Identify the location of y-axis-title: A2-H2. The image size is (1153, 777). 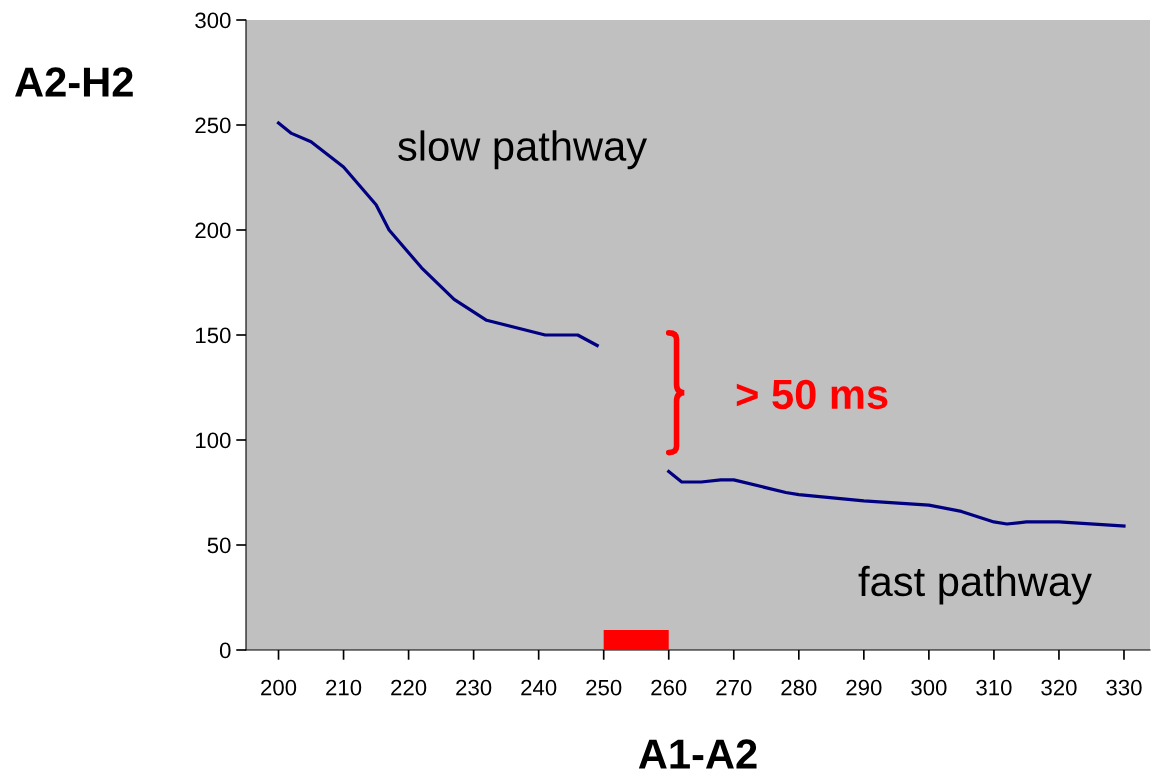
(74, 82).